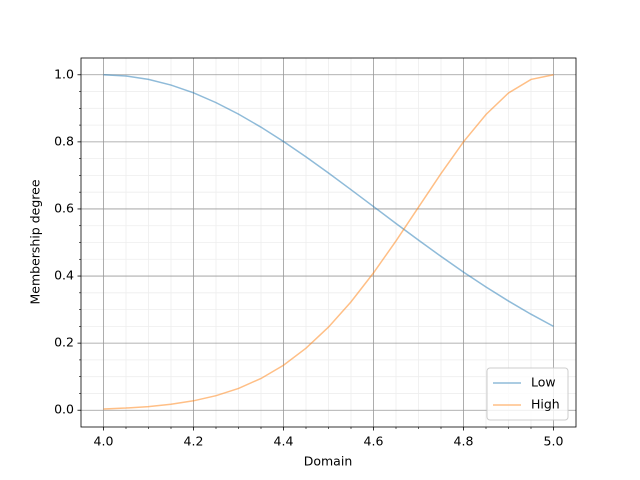 The width and height of the screenshot is (640, 480). What do you see at coordinates (328, 461) in the screenshot?
I see `x-axis-label: Domain` at bounding box center [328, 461].